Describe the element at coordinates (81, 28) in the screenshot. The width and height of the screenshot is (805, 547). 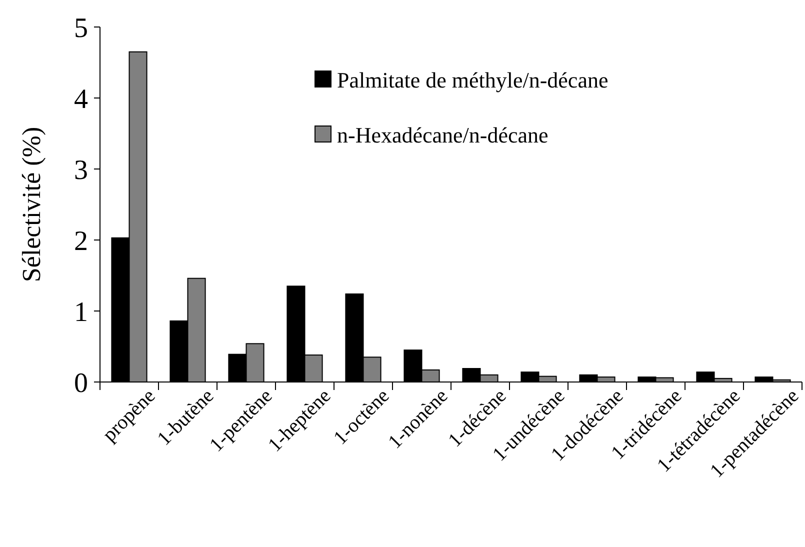
I see `y-tick-label: 5` at that location.